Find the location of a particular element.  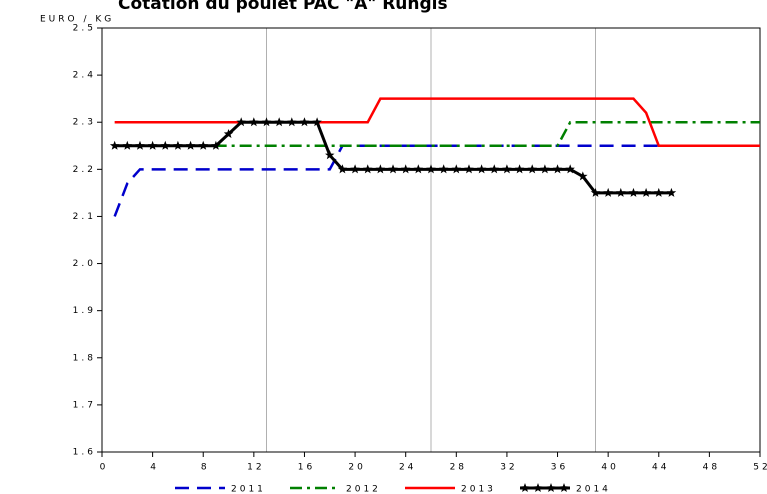

x-tick-label: 48 is located at coordinates (711, 468).